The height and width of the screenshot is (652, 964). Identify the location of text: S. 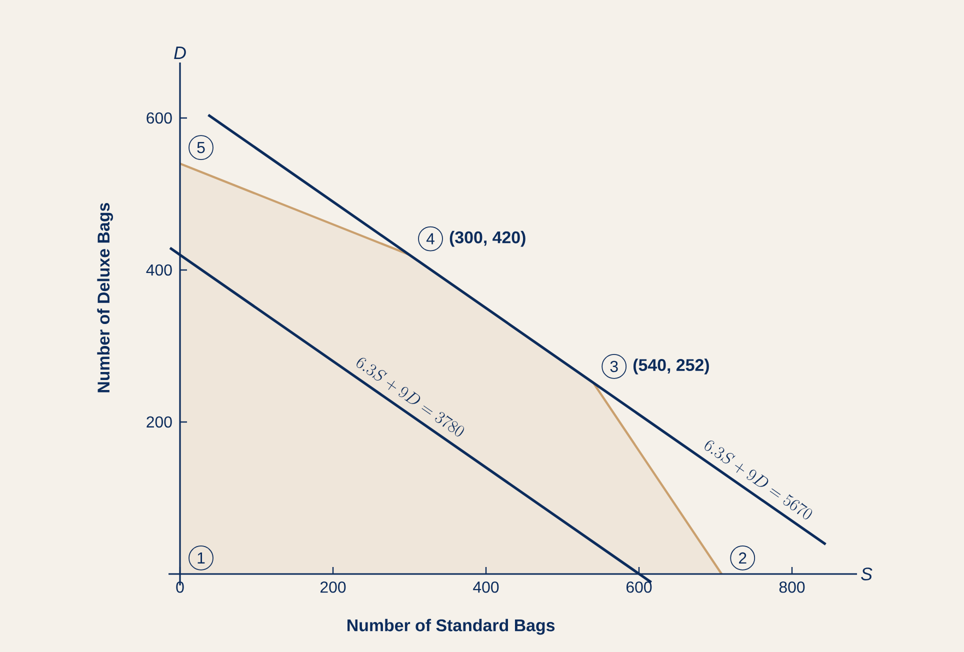
(866, 574).